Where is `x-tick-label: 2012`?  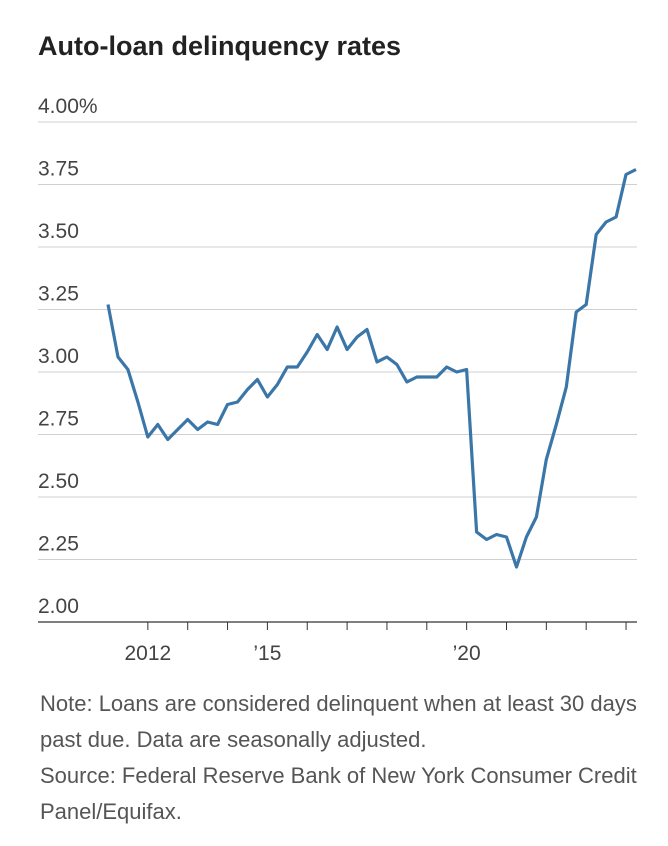
x-tick-label: 2012 is located at coordinates (147, 653).